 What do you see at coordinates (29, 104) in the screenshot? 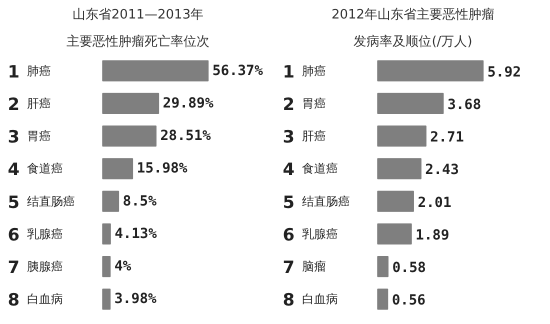
I see `y-tick-label: 2 肝癌` at bounding box center [29, 104].